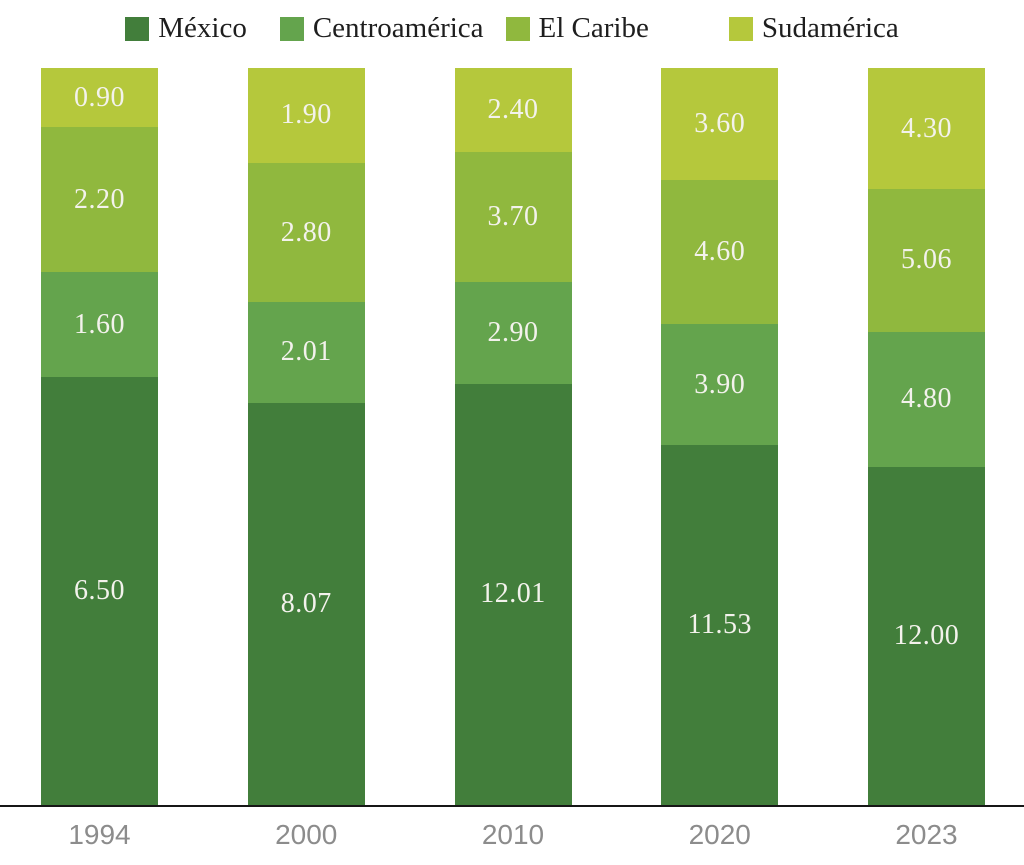 This screenshot has height=865, width=1024. I want to click on segment-value-label: 5.06, so click(926, 260).